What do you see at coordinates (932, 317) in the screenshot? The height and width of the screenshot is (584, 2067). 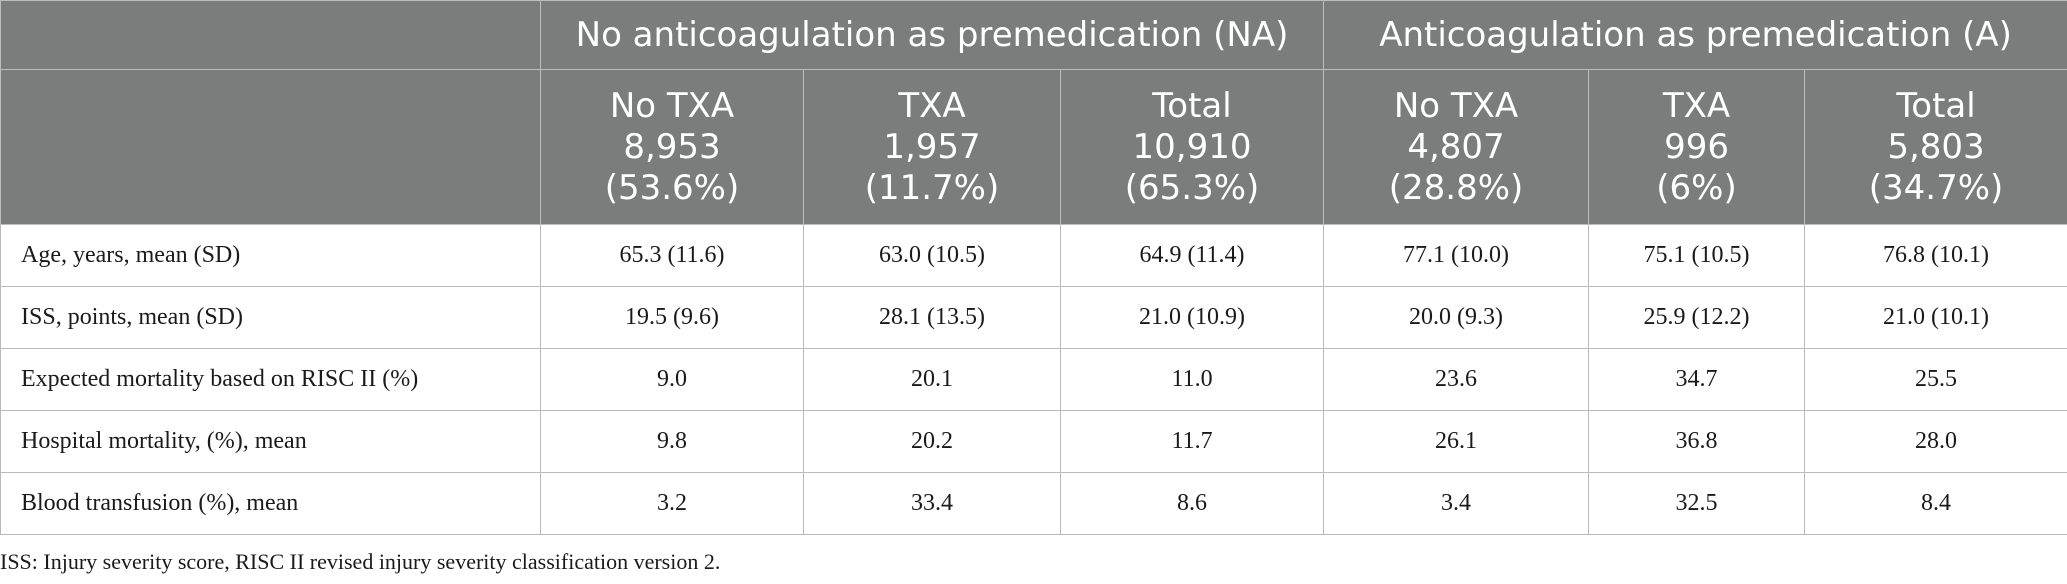 I see `table-cell: 28.1 (13.5)` at bounding box center [932, 317].